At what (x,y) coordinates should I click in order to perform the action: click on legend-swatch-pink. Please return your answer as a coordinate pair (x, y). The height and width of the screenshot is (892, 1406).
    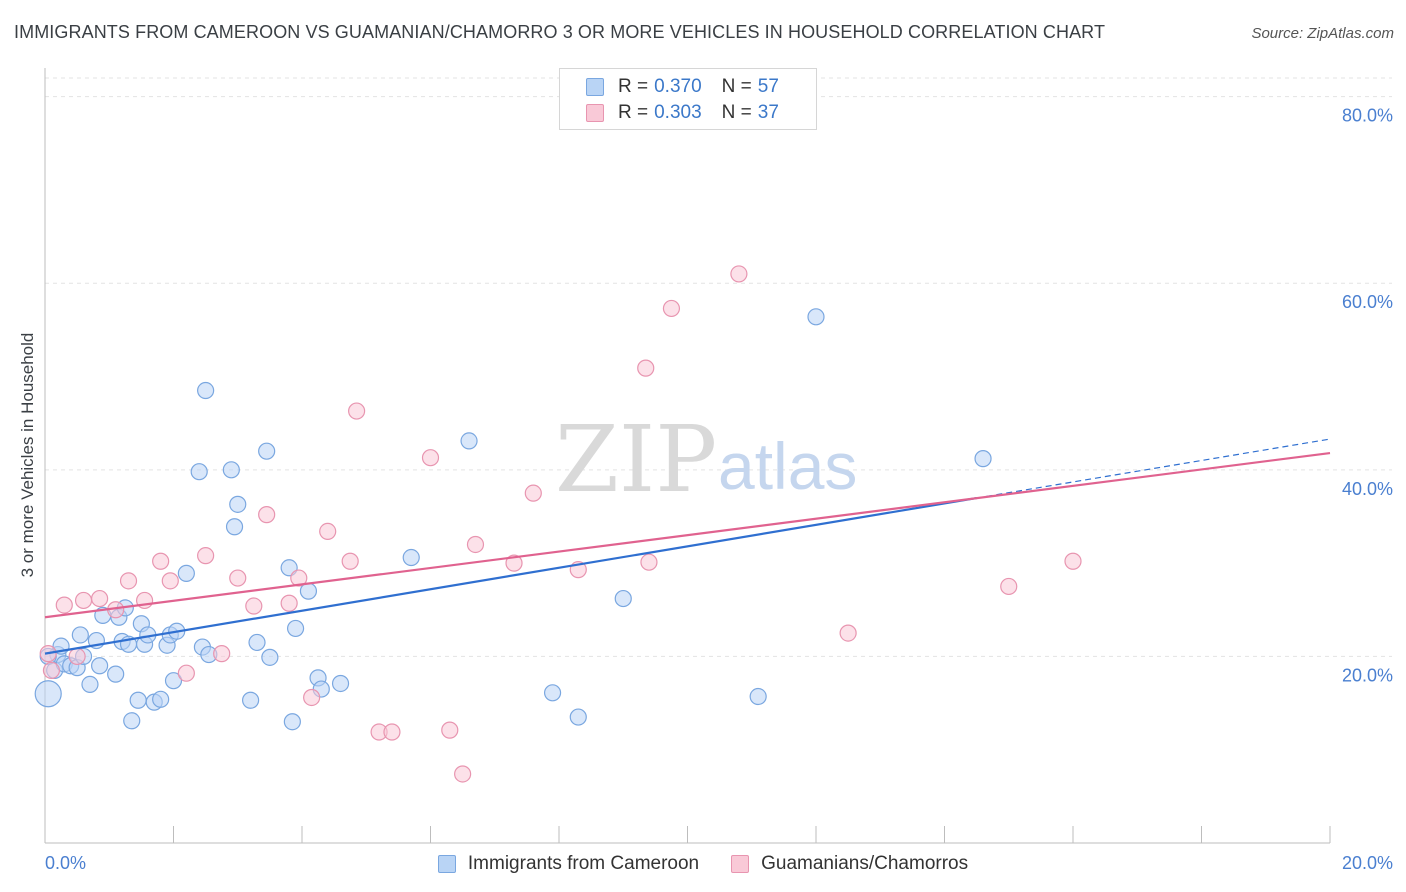
    Looking at the image, I should click on (595, 113).